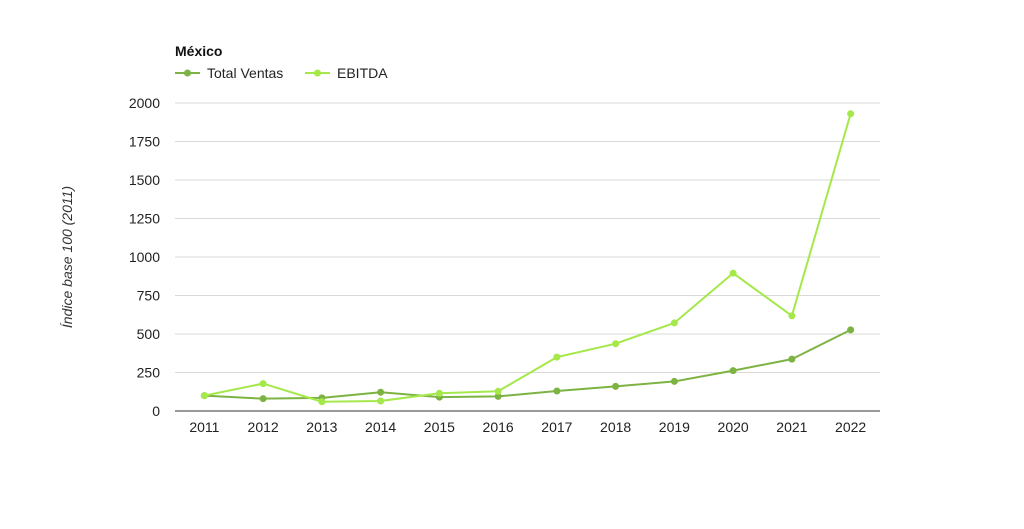 This screenshot has height=529, width=1024. I want to click on legend-label-ebitda: EBITDA, so click(362, 73).